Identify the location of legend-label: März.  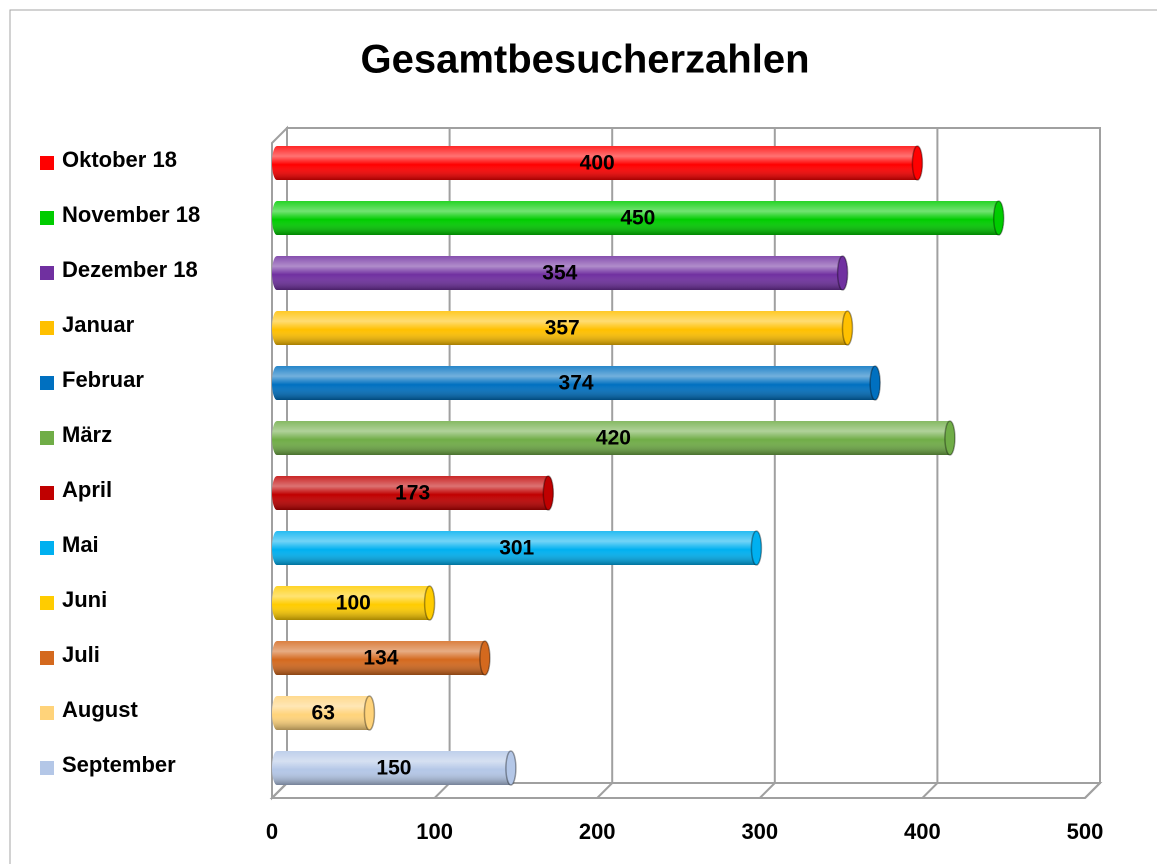
(87, 434).